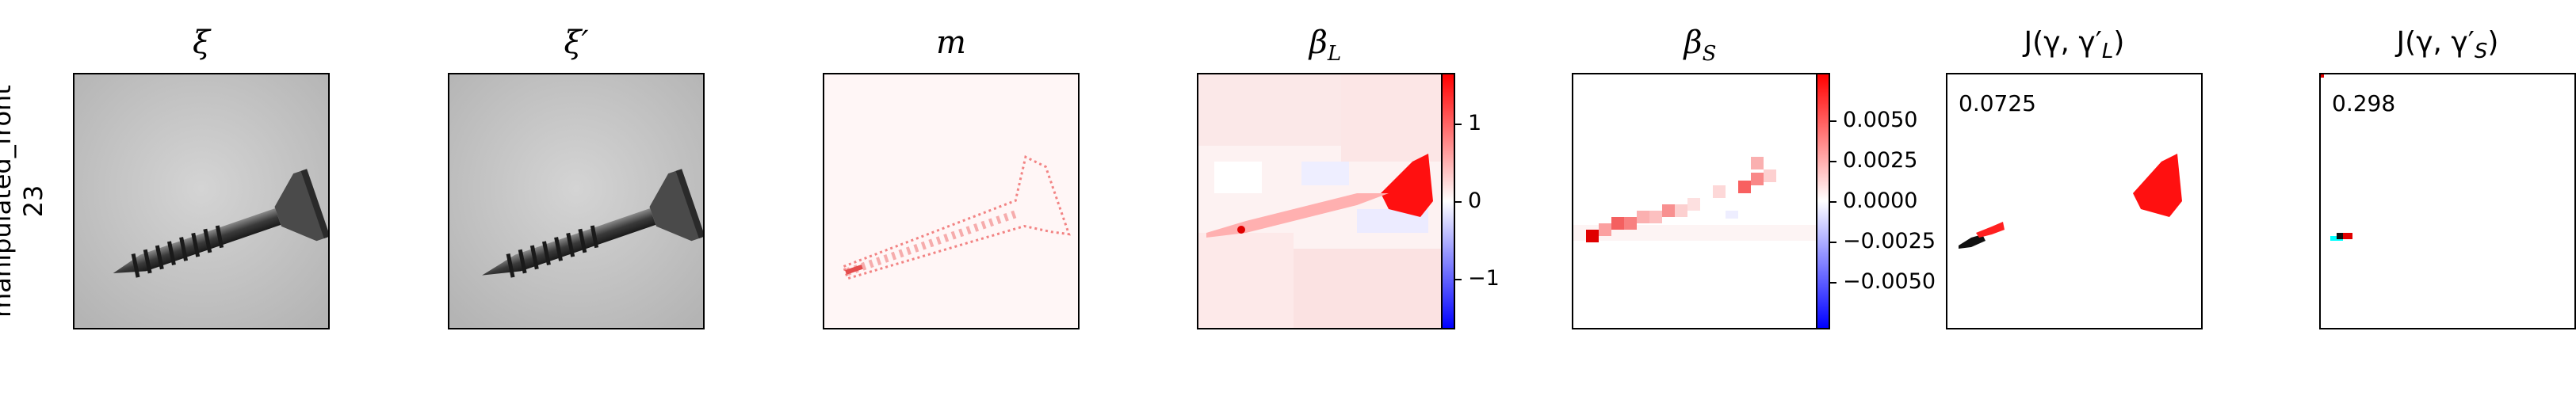 This screenshot has width=2576, height=396. I want to click on beta-l-heatmap, so click(1325, 201).